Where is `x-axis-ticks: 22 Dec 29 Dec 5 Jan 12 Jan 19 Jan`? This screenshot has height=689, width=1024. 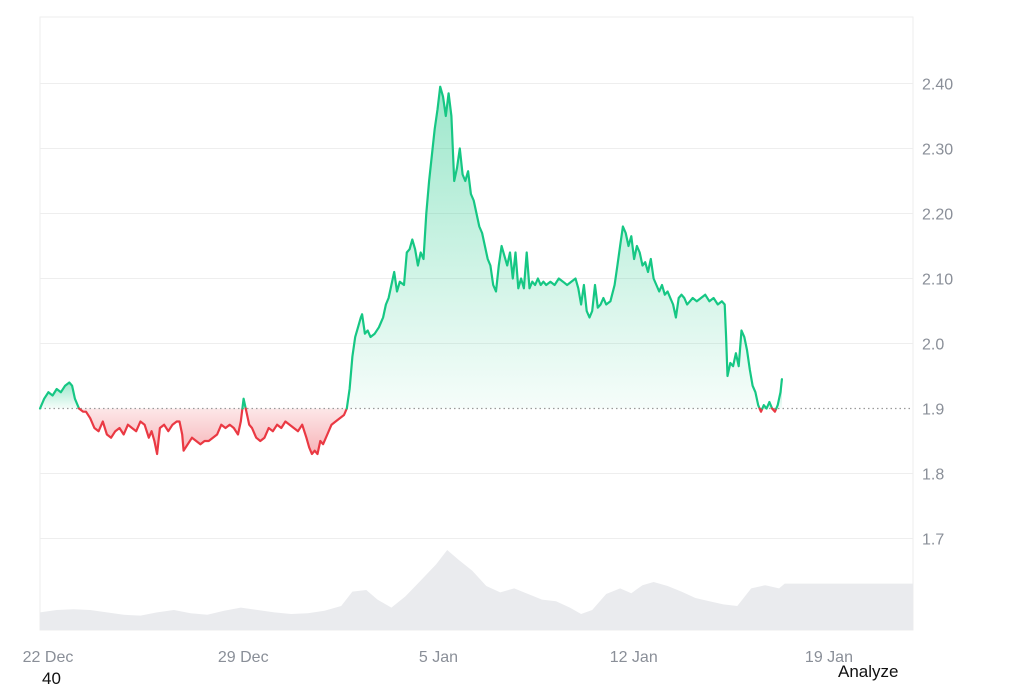 x-axis-ticks: 22 Dec 29 Dec 5 Jan 12 Jan 19 Jan is located at coordinates (438, 657).